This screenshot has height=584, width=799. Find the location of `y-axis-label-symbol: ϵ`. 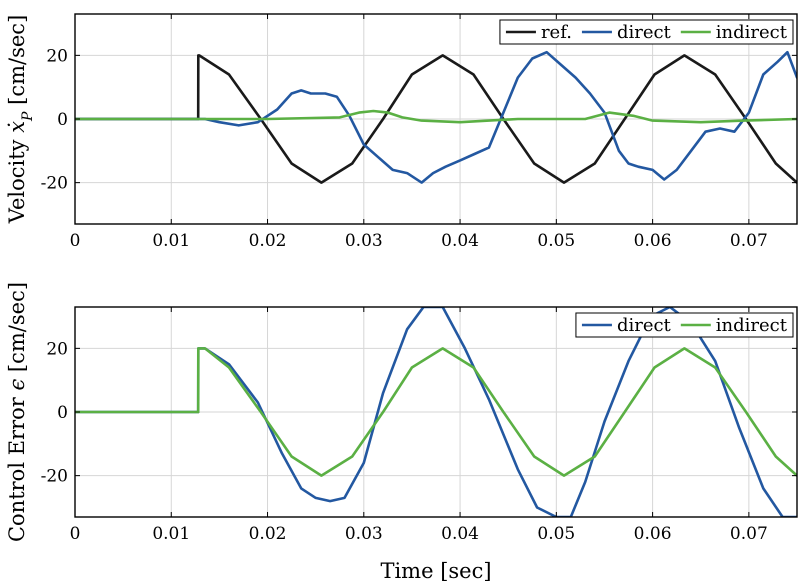

y-axis-label-symbol: ϵ is located at coordinates (17, 385).